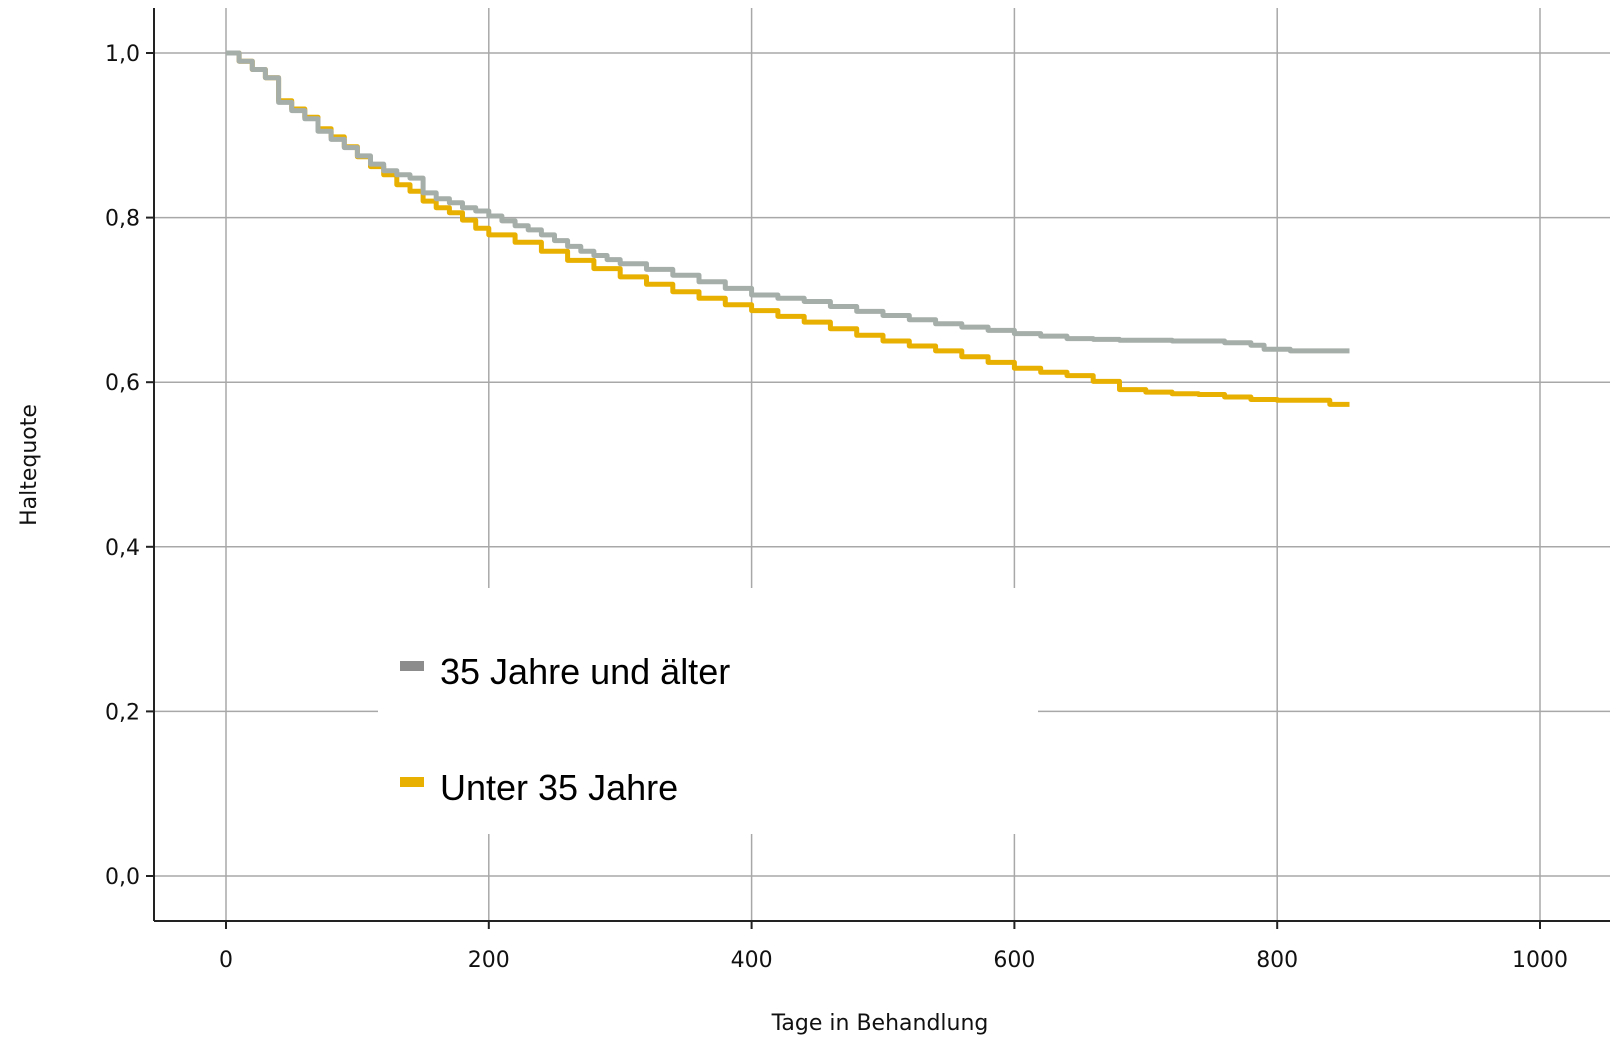  Describe the element at coordinates (559, 787) in the screenshot. I see `legend-label-under-35: Unter 35 Jahre` at that location.